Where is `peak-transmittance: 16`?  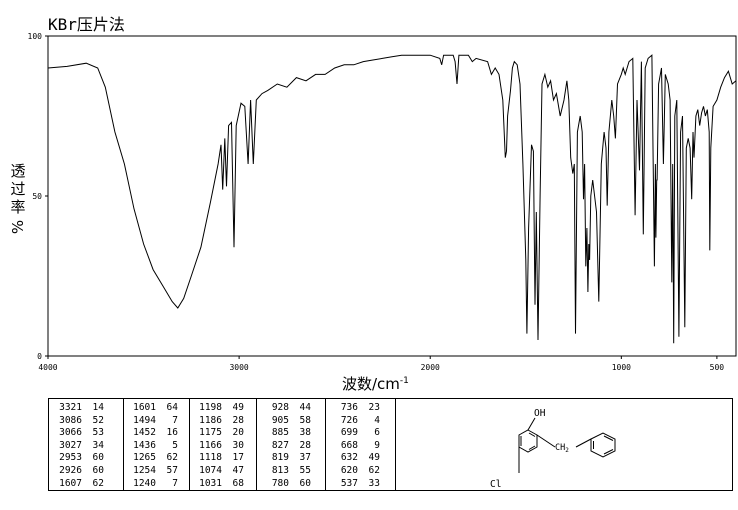 peak-transmittance: 16 is located at coordinates (172, 433).